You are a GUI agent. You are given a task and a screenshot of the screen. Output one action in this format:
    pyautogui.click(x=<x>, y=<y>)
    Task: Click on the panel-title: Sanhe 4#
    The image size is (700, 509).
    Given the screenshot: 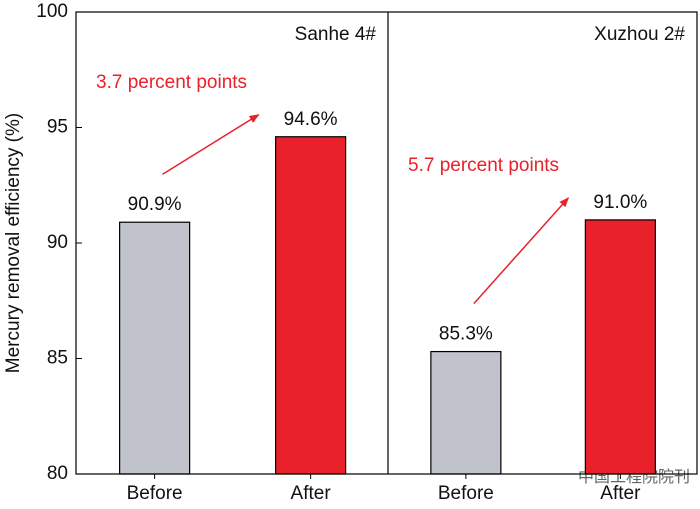 What is the action you would take?
    pyautogui.click(x=336, y=34)
    